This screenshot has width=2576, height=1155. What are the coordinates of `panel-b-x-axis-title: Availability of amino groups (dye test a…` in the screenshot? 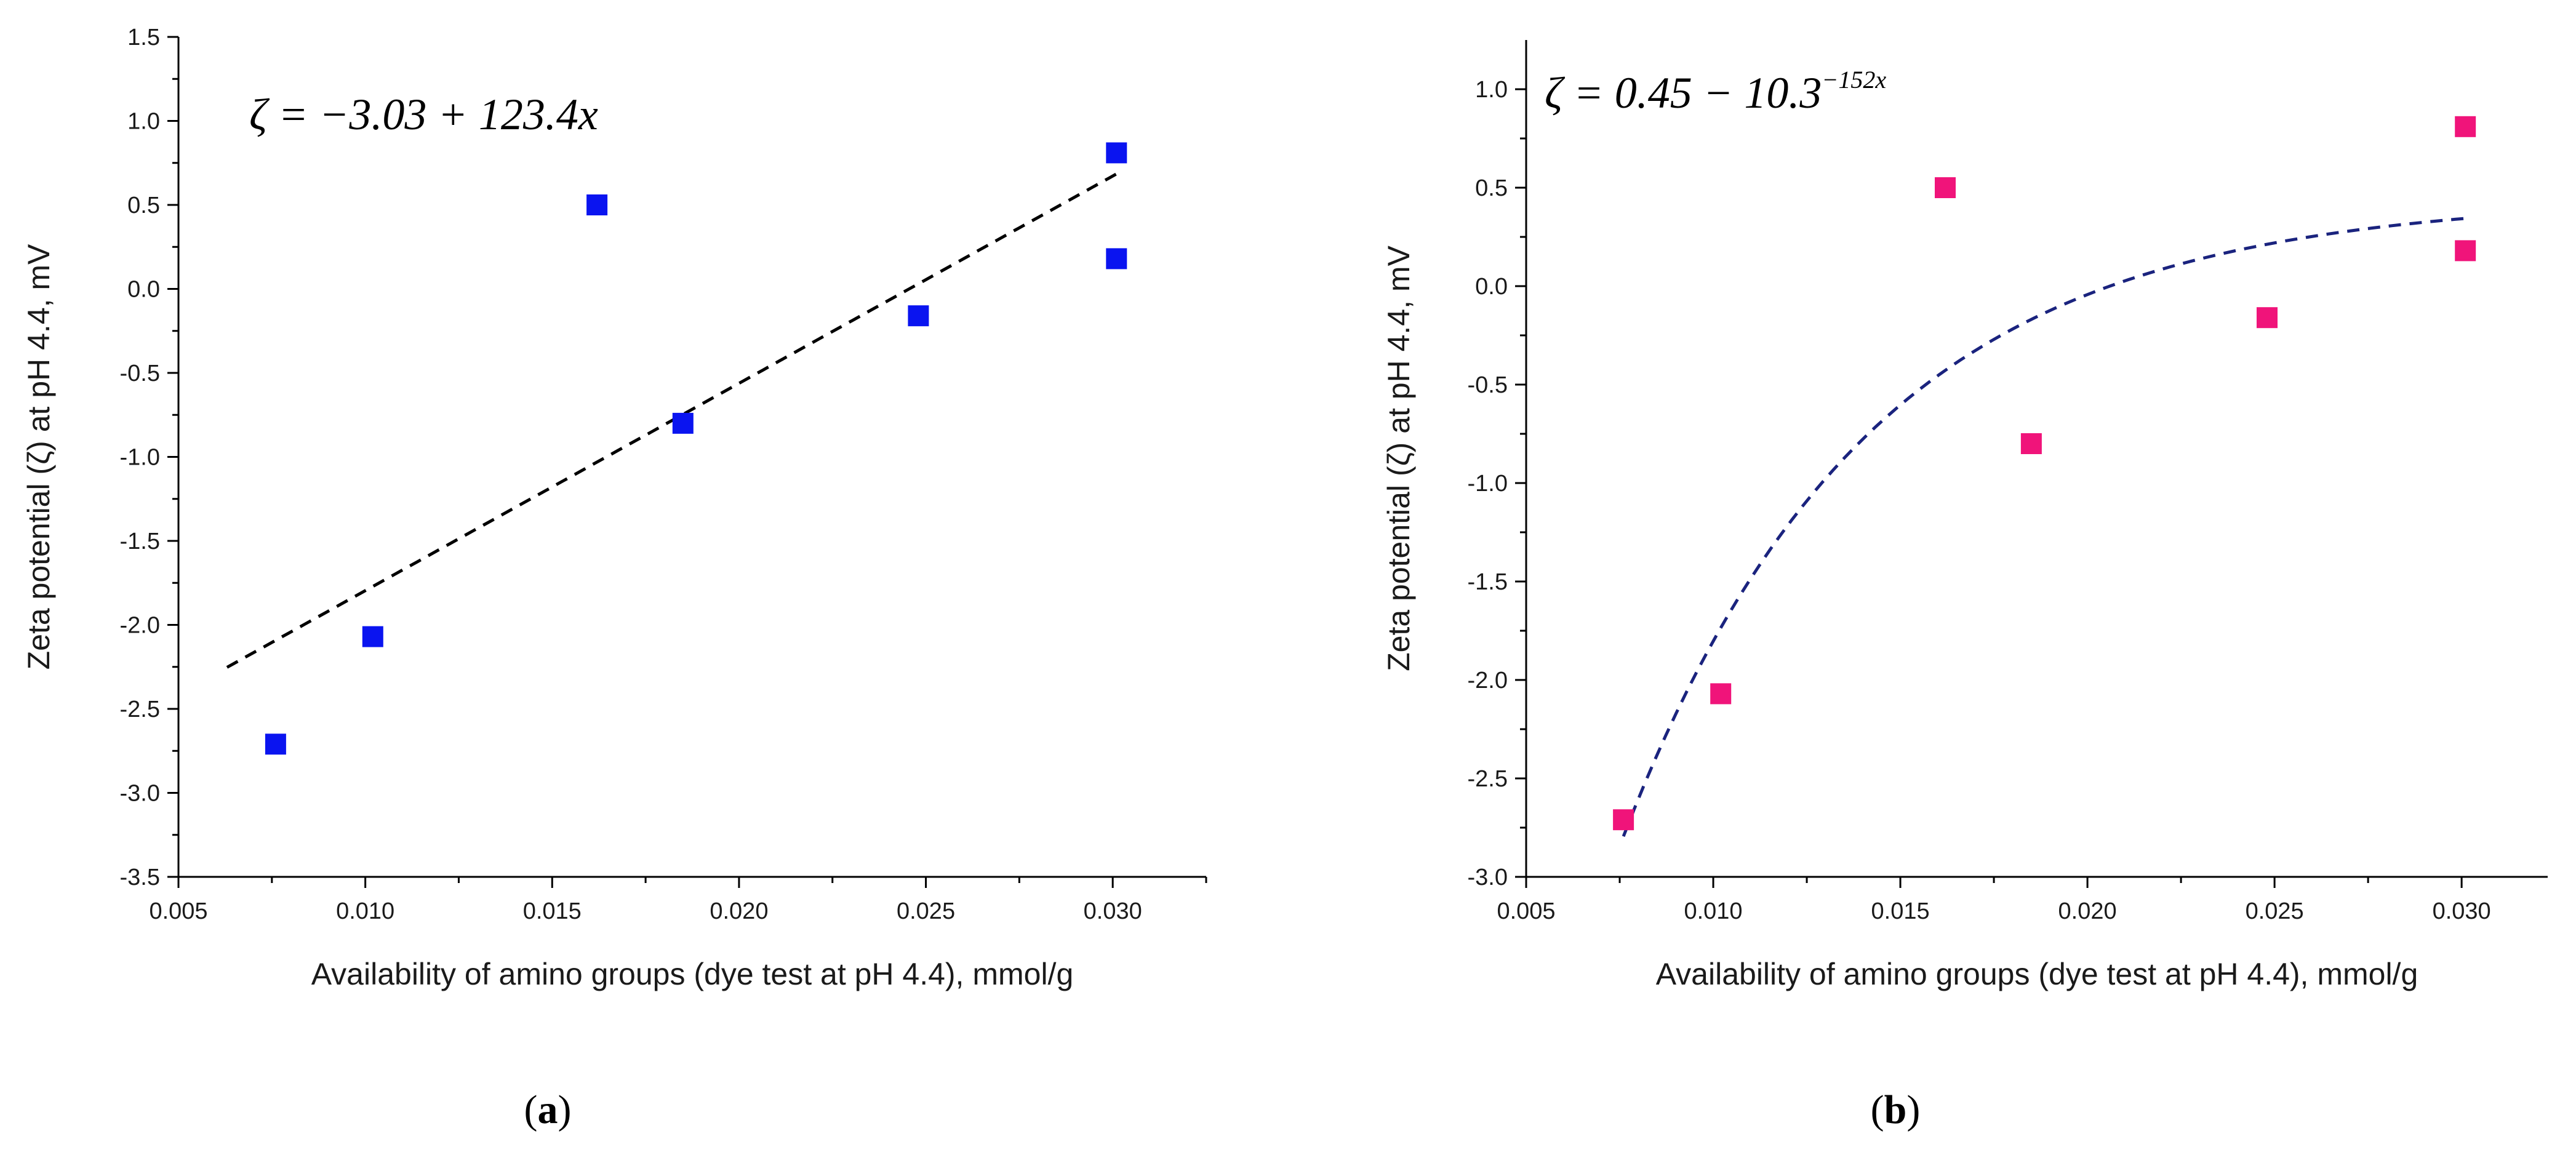 It's located at (2037, 974).